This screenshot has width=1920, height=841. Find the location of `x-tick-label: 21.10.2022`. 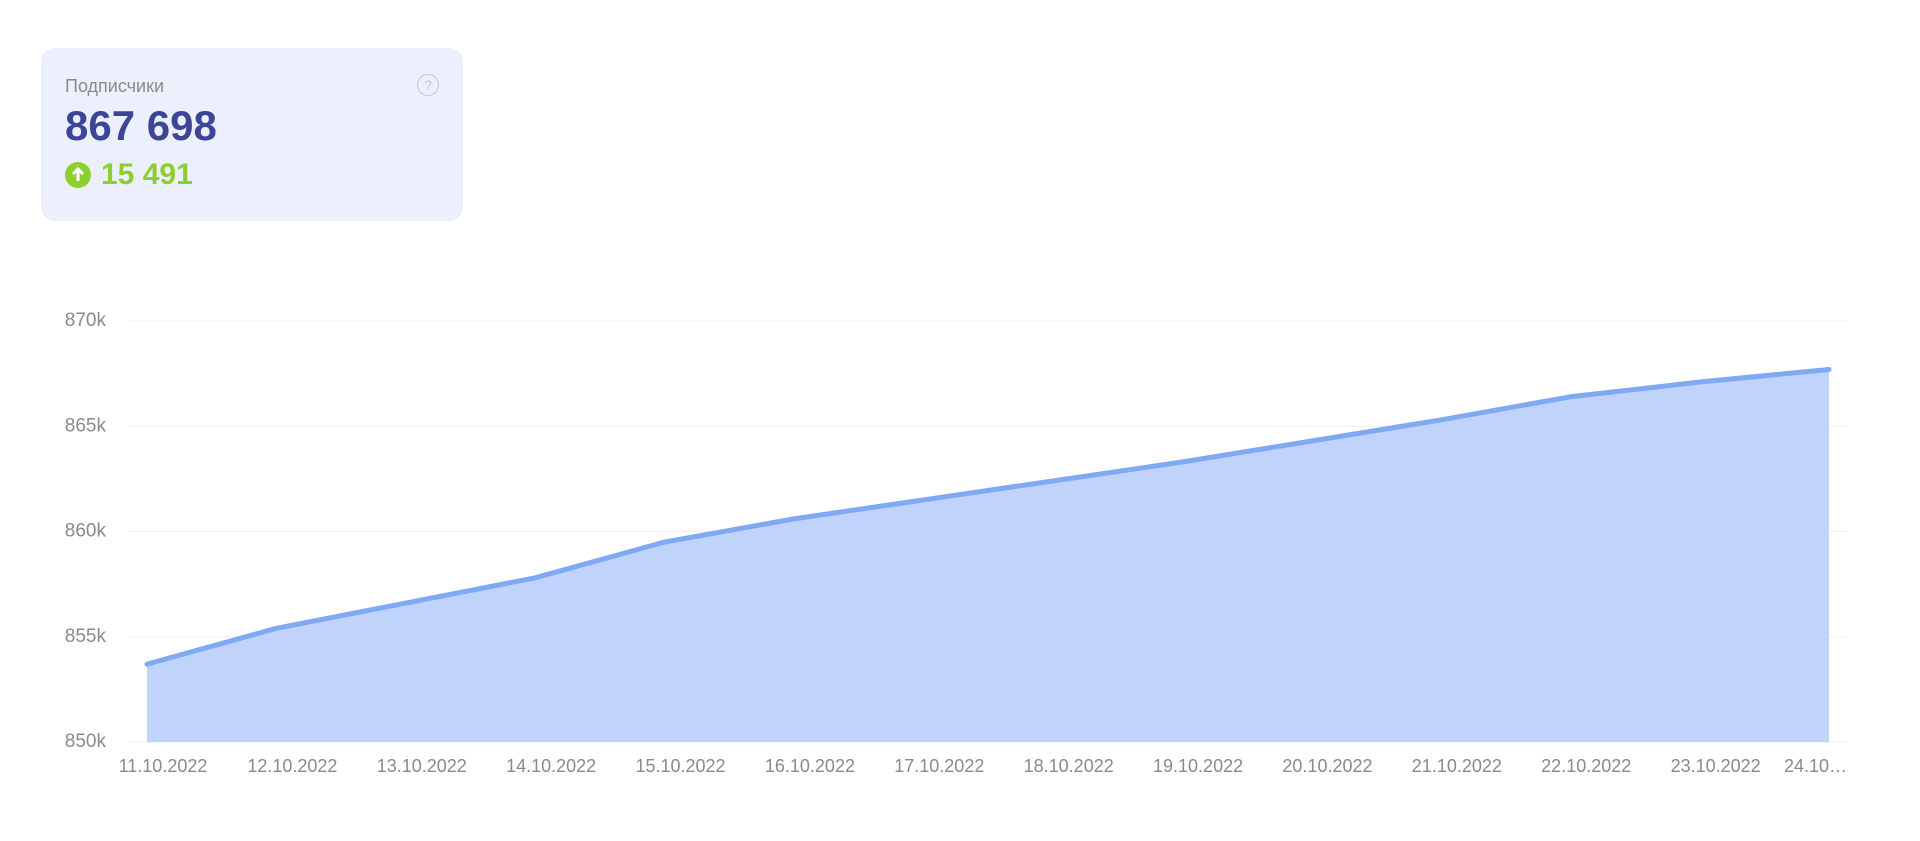

x-tick-label: 21.10.2022 is located at coordinates (1457, 766).